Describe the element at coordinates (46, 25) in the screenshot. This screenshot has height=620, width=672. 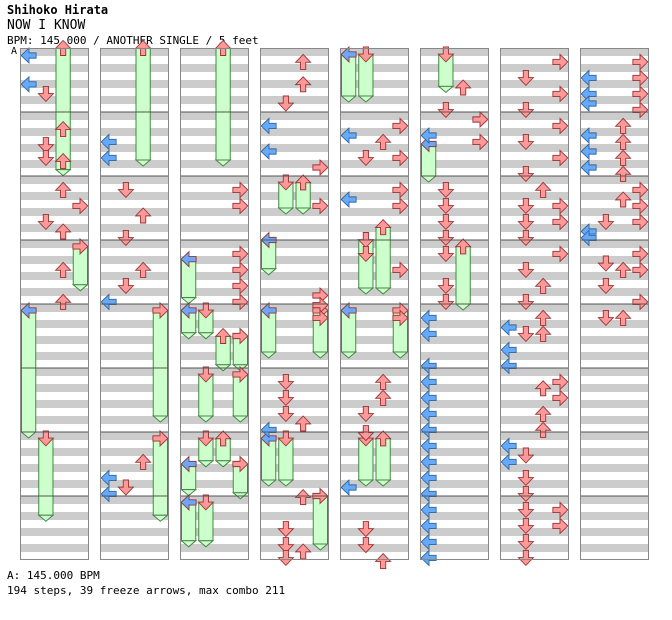
I see `song-title: NOW I KNOW` at that location.